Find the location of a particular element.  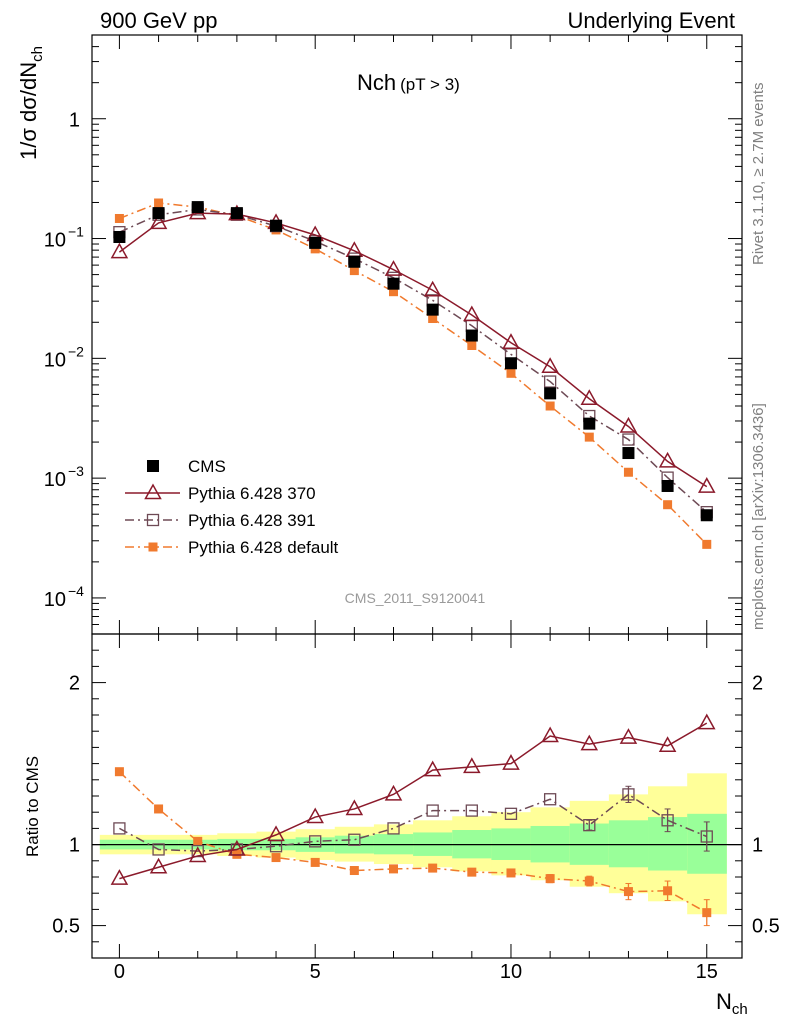

ratio-y-tick-label-right: 1 is located at coordinates (757, 846).